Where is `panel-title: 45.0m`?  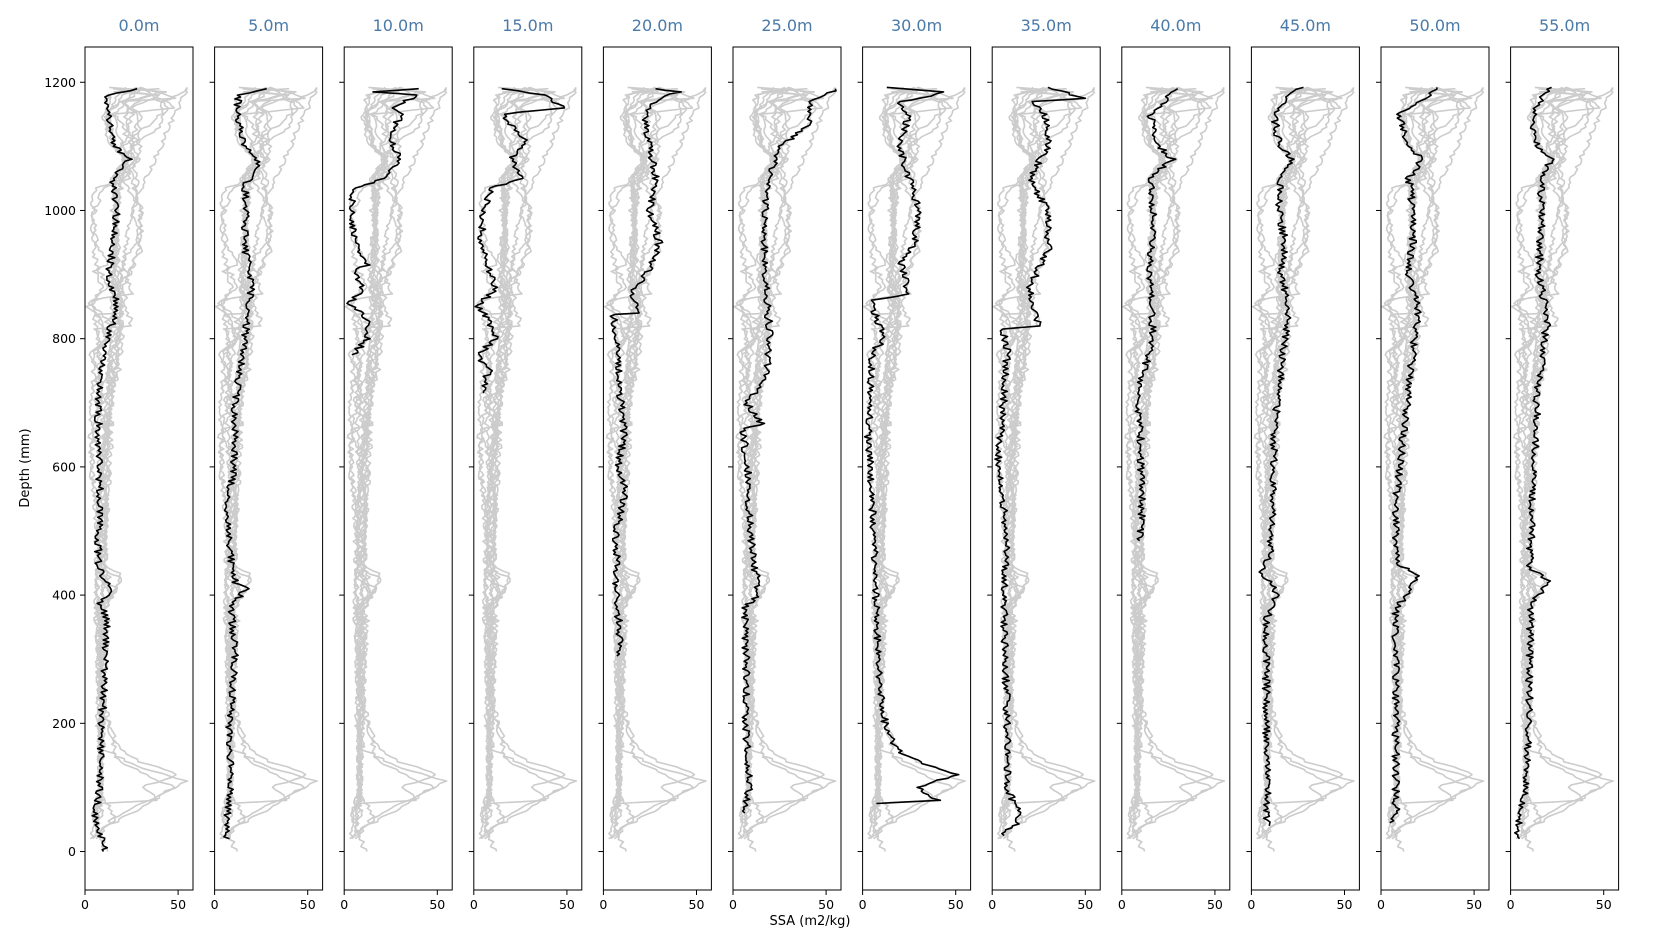 panel-title: 45.0m is located at coordinates (1305, 25).